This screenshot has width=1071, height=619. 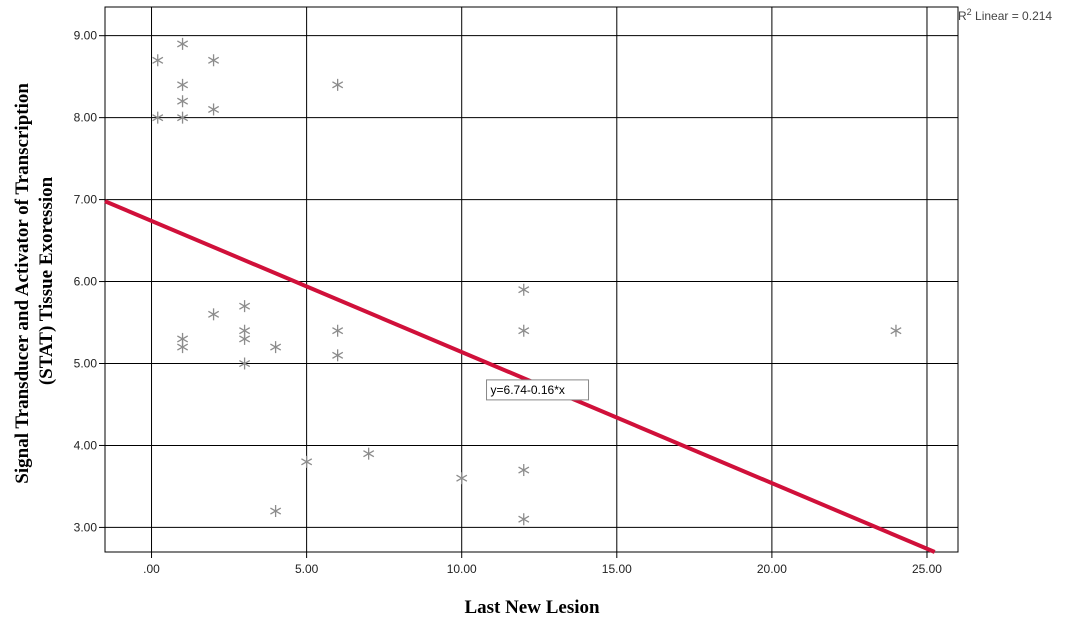 What do you see at coordinates (462, 569) in the screenshot?
I see `x-tick-label: 10.00` at bounding box center [462, 569].